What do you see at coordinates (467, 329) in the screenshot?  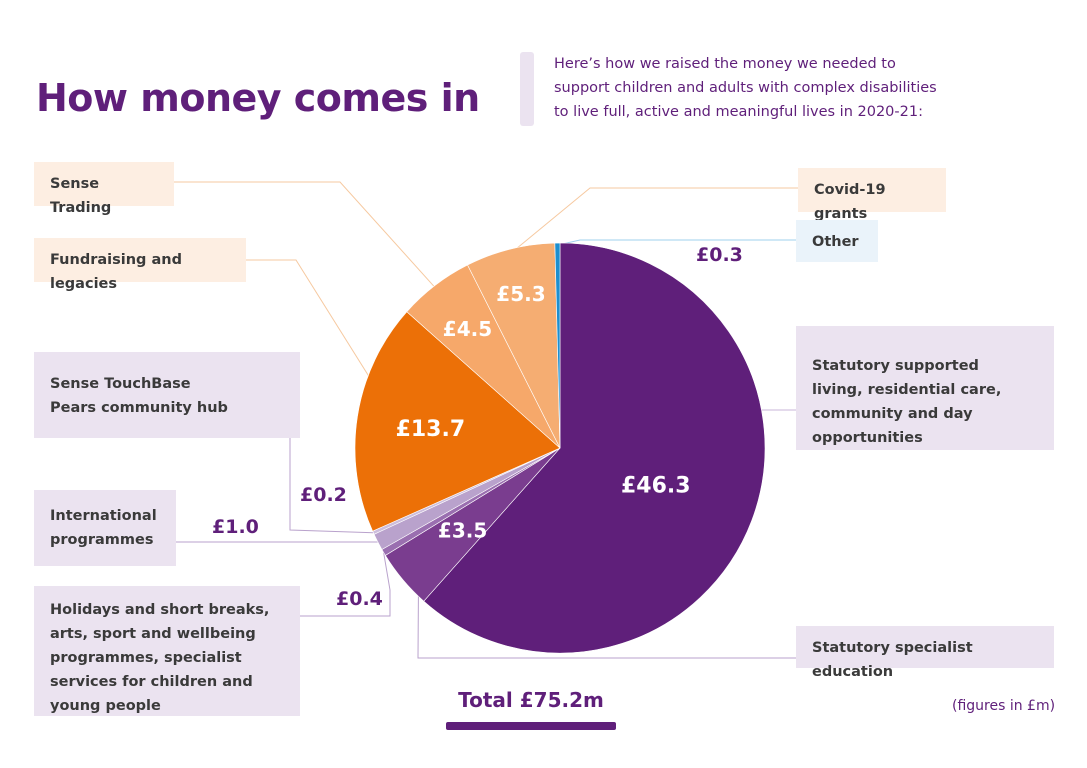 I see `pie-label-sense-trading: £4.5` at bounding box center [467, 329].